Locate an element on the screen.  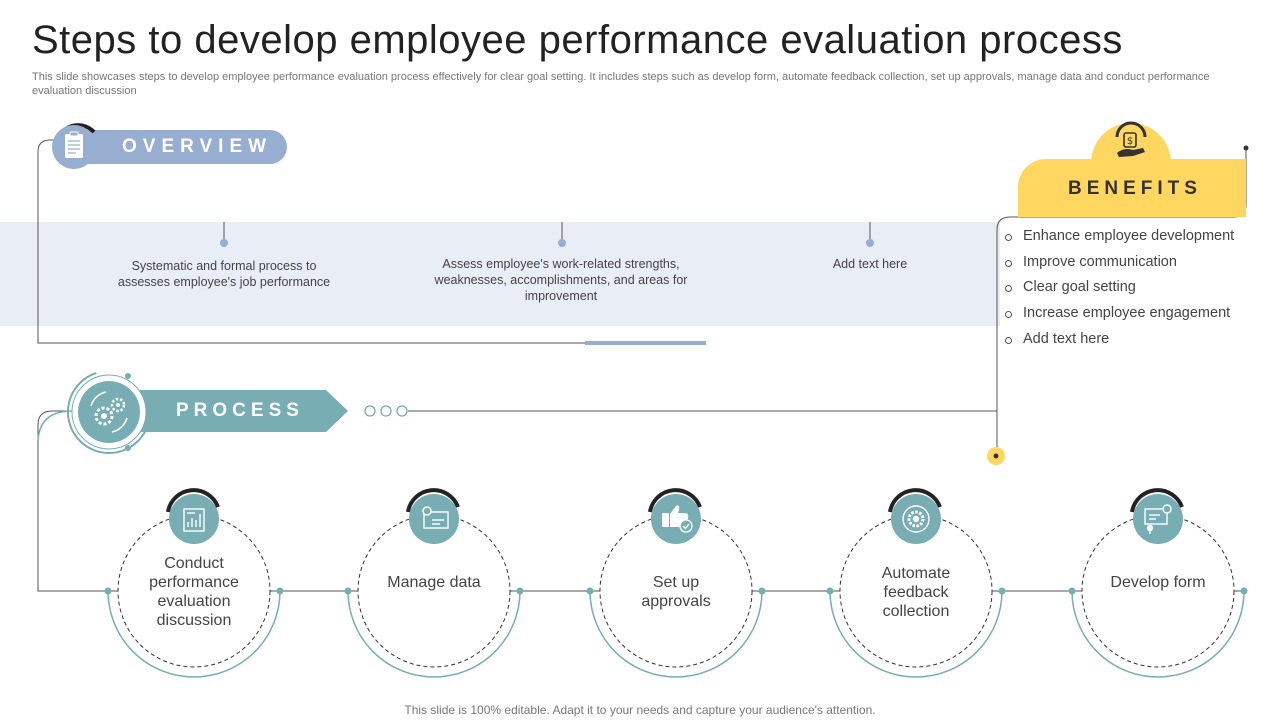
form-presentation-icon is located at coordinates (1158, 519).